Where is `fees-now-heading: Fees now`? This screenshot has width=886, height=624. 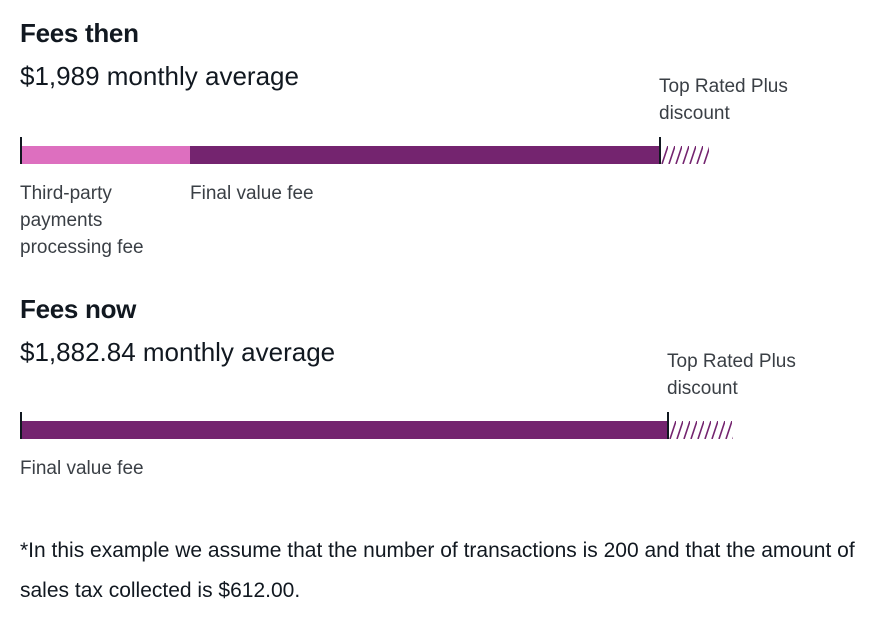
fees-now-heading: Fees now is located at coordinates (78, 309).